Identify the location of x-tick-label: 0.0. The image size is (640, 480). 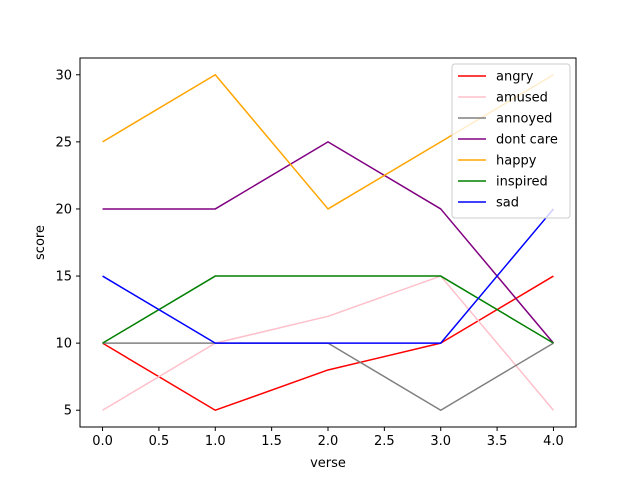
(102, 441).